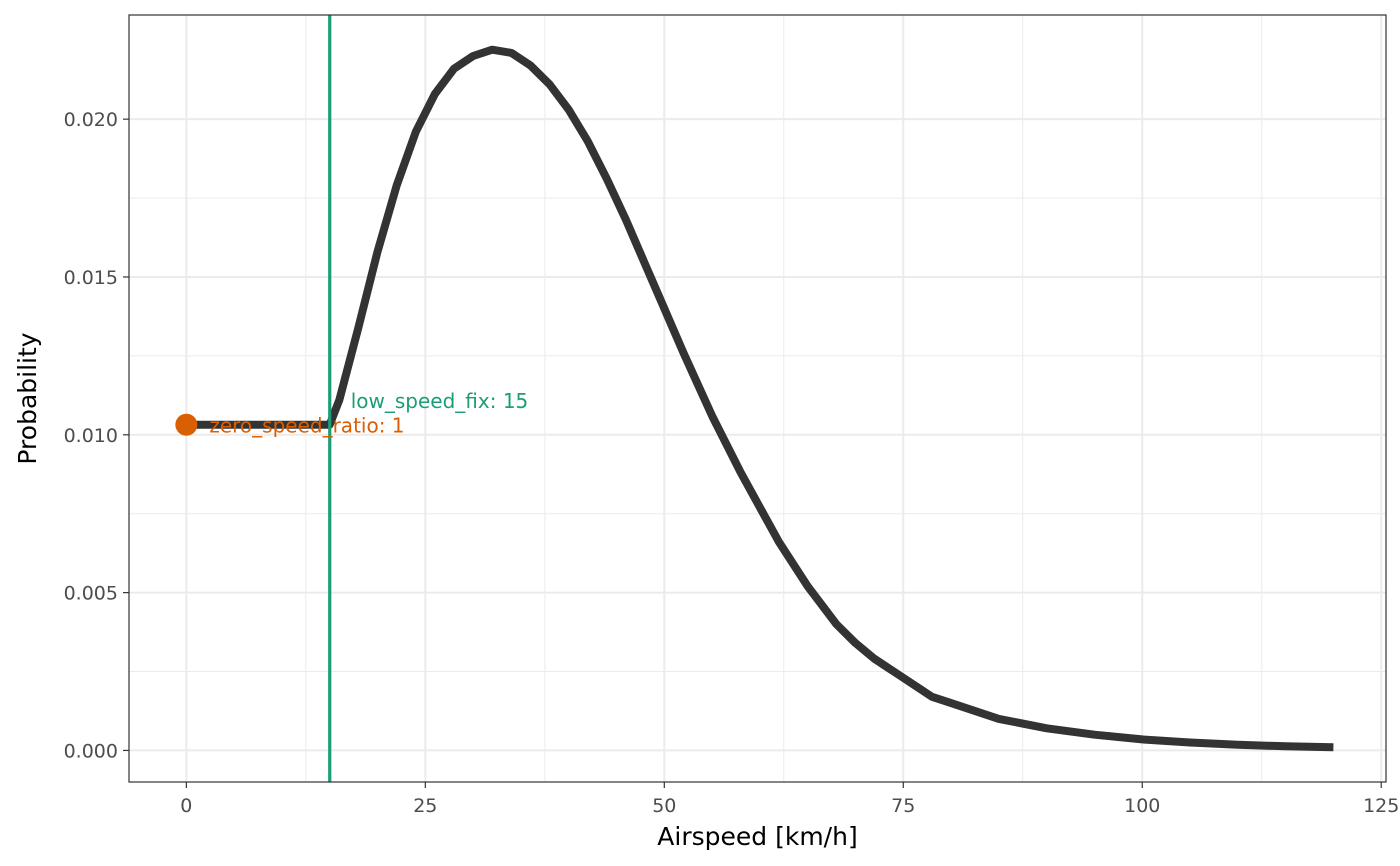 The width and height of the screenshot is (1400, 866). Describe the element at coordinates (91, 278) in the screenshot. I see `y-tick-label: 0.015` at that location.